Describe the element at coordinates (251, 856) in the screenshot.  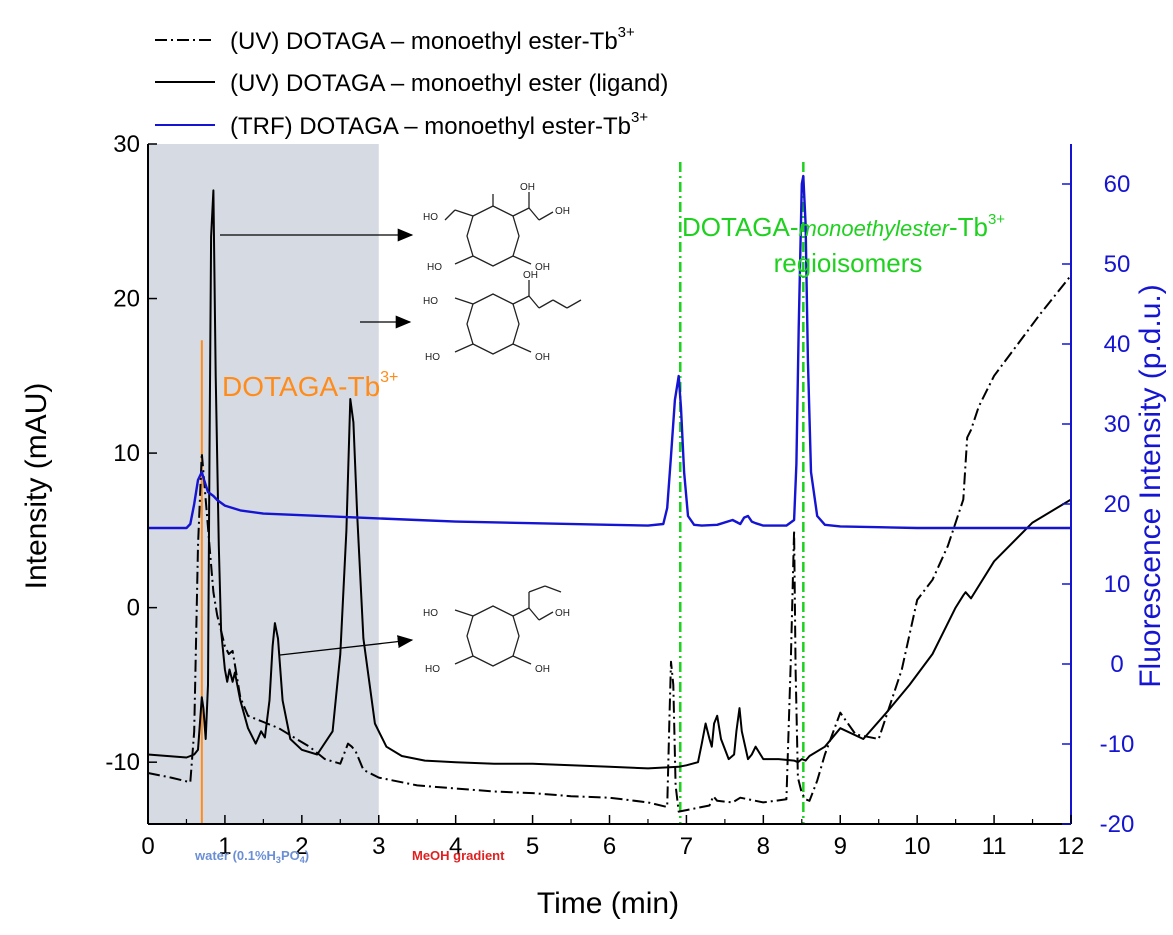
I see `solvent-label-water: water (0.1%H3PO4)` at that location.